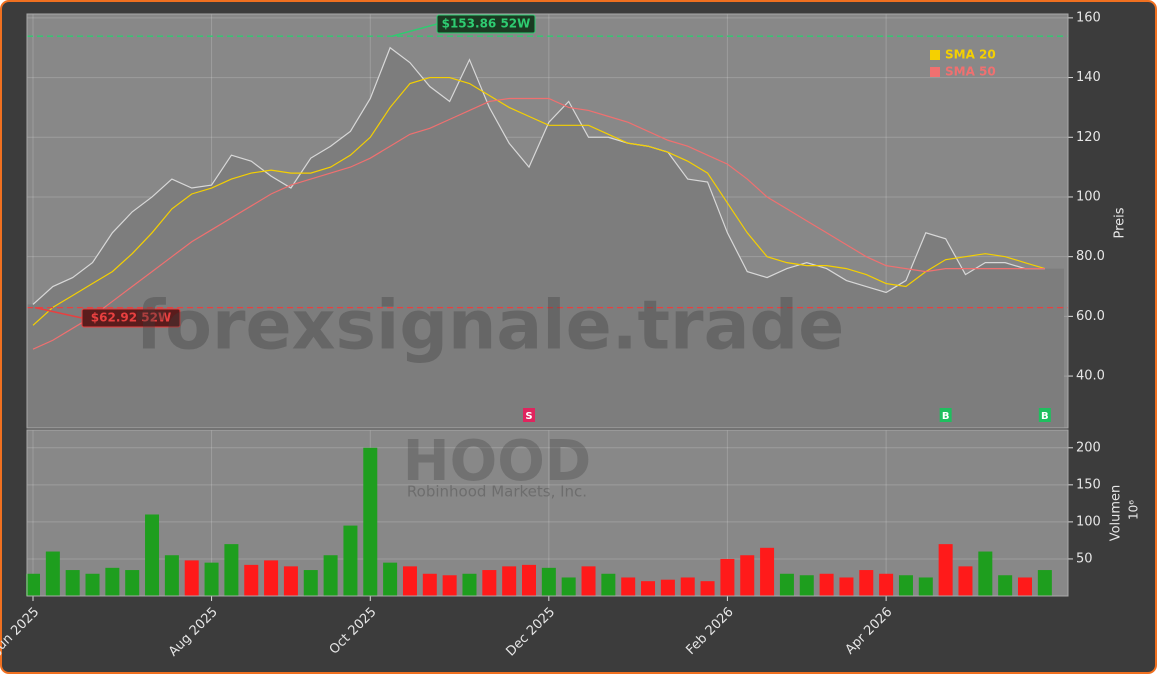 Image resolution: width=1157 pixels, height=678 pixels. I want to click on y-axis-label: Preis, so click(1120, 222).